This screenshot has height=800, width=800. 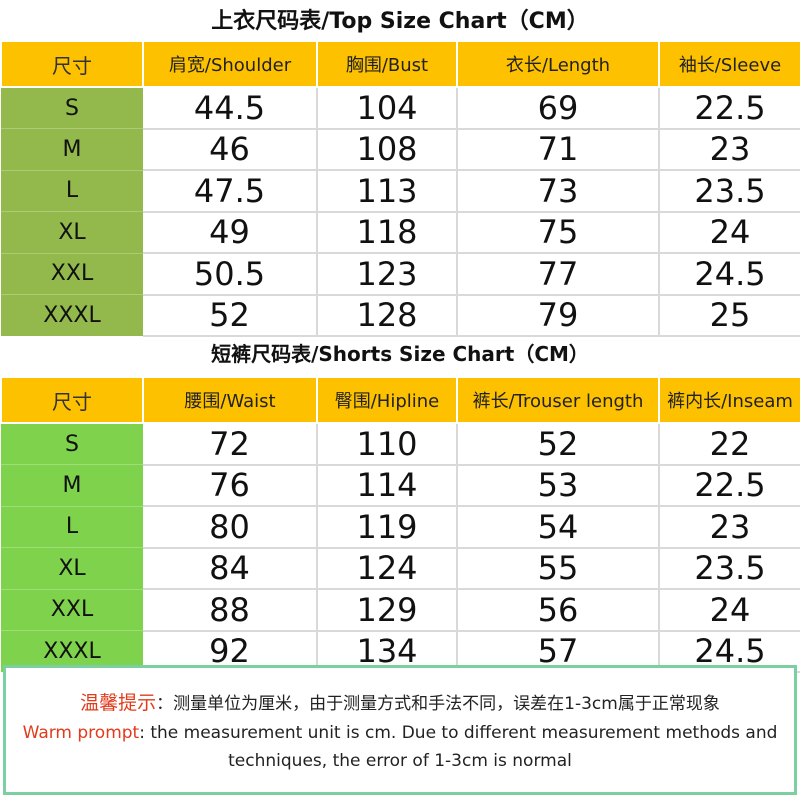 What do you see at coordinates (400, 354) in the screenshot?
I see `shorts-chart-title: 短裤尺码表/Shorts Size Chart（CM）` at bounding box center [400, 354].